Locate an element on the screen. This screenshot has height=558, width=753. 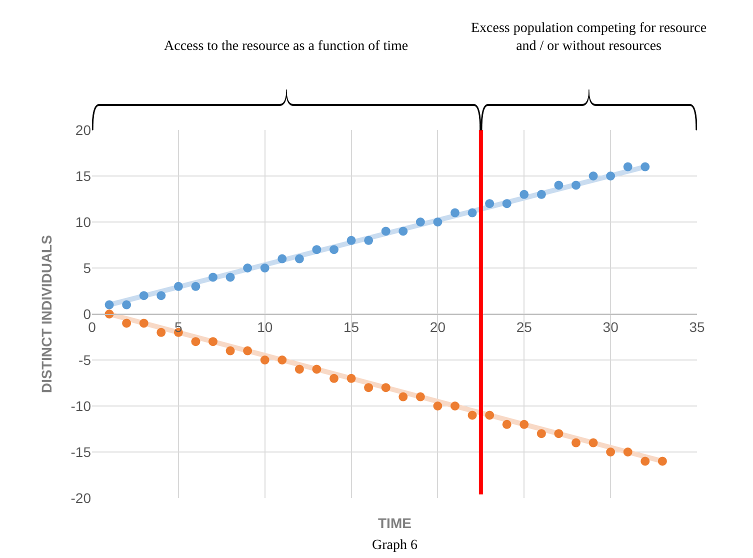
y-tick-label: 10 is located at coordinates (83, 222).